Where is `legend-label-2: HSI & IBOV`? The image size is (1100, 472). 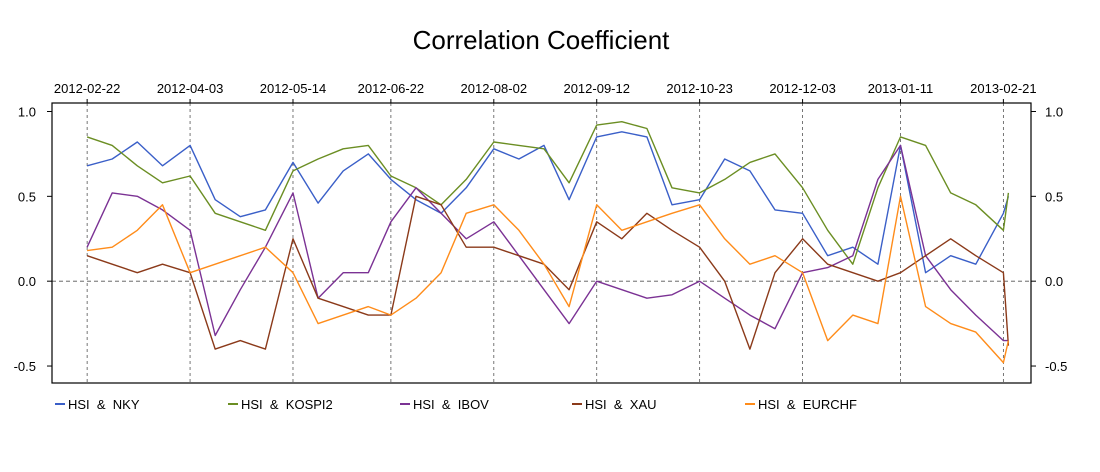 legend-label-2: HSI & IBOV is located at coordinates (451, 404).